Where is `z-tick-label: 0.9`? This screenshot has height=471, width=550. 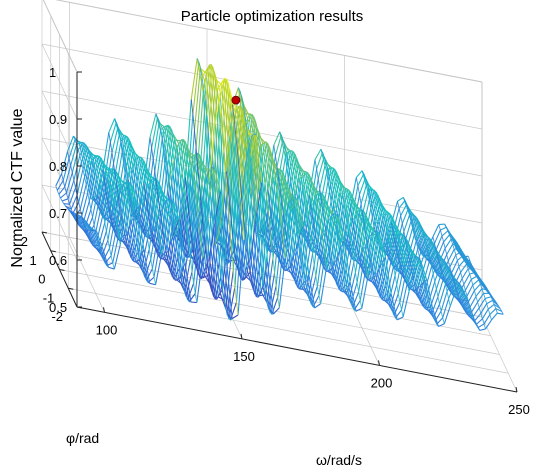 z-tick-label: 0.9 is located at coordinates (58, 119).